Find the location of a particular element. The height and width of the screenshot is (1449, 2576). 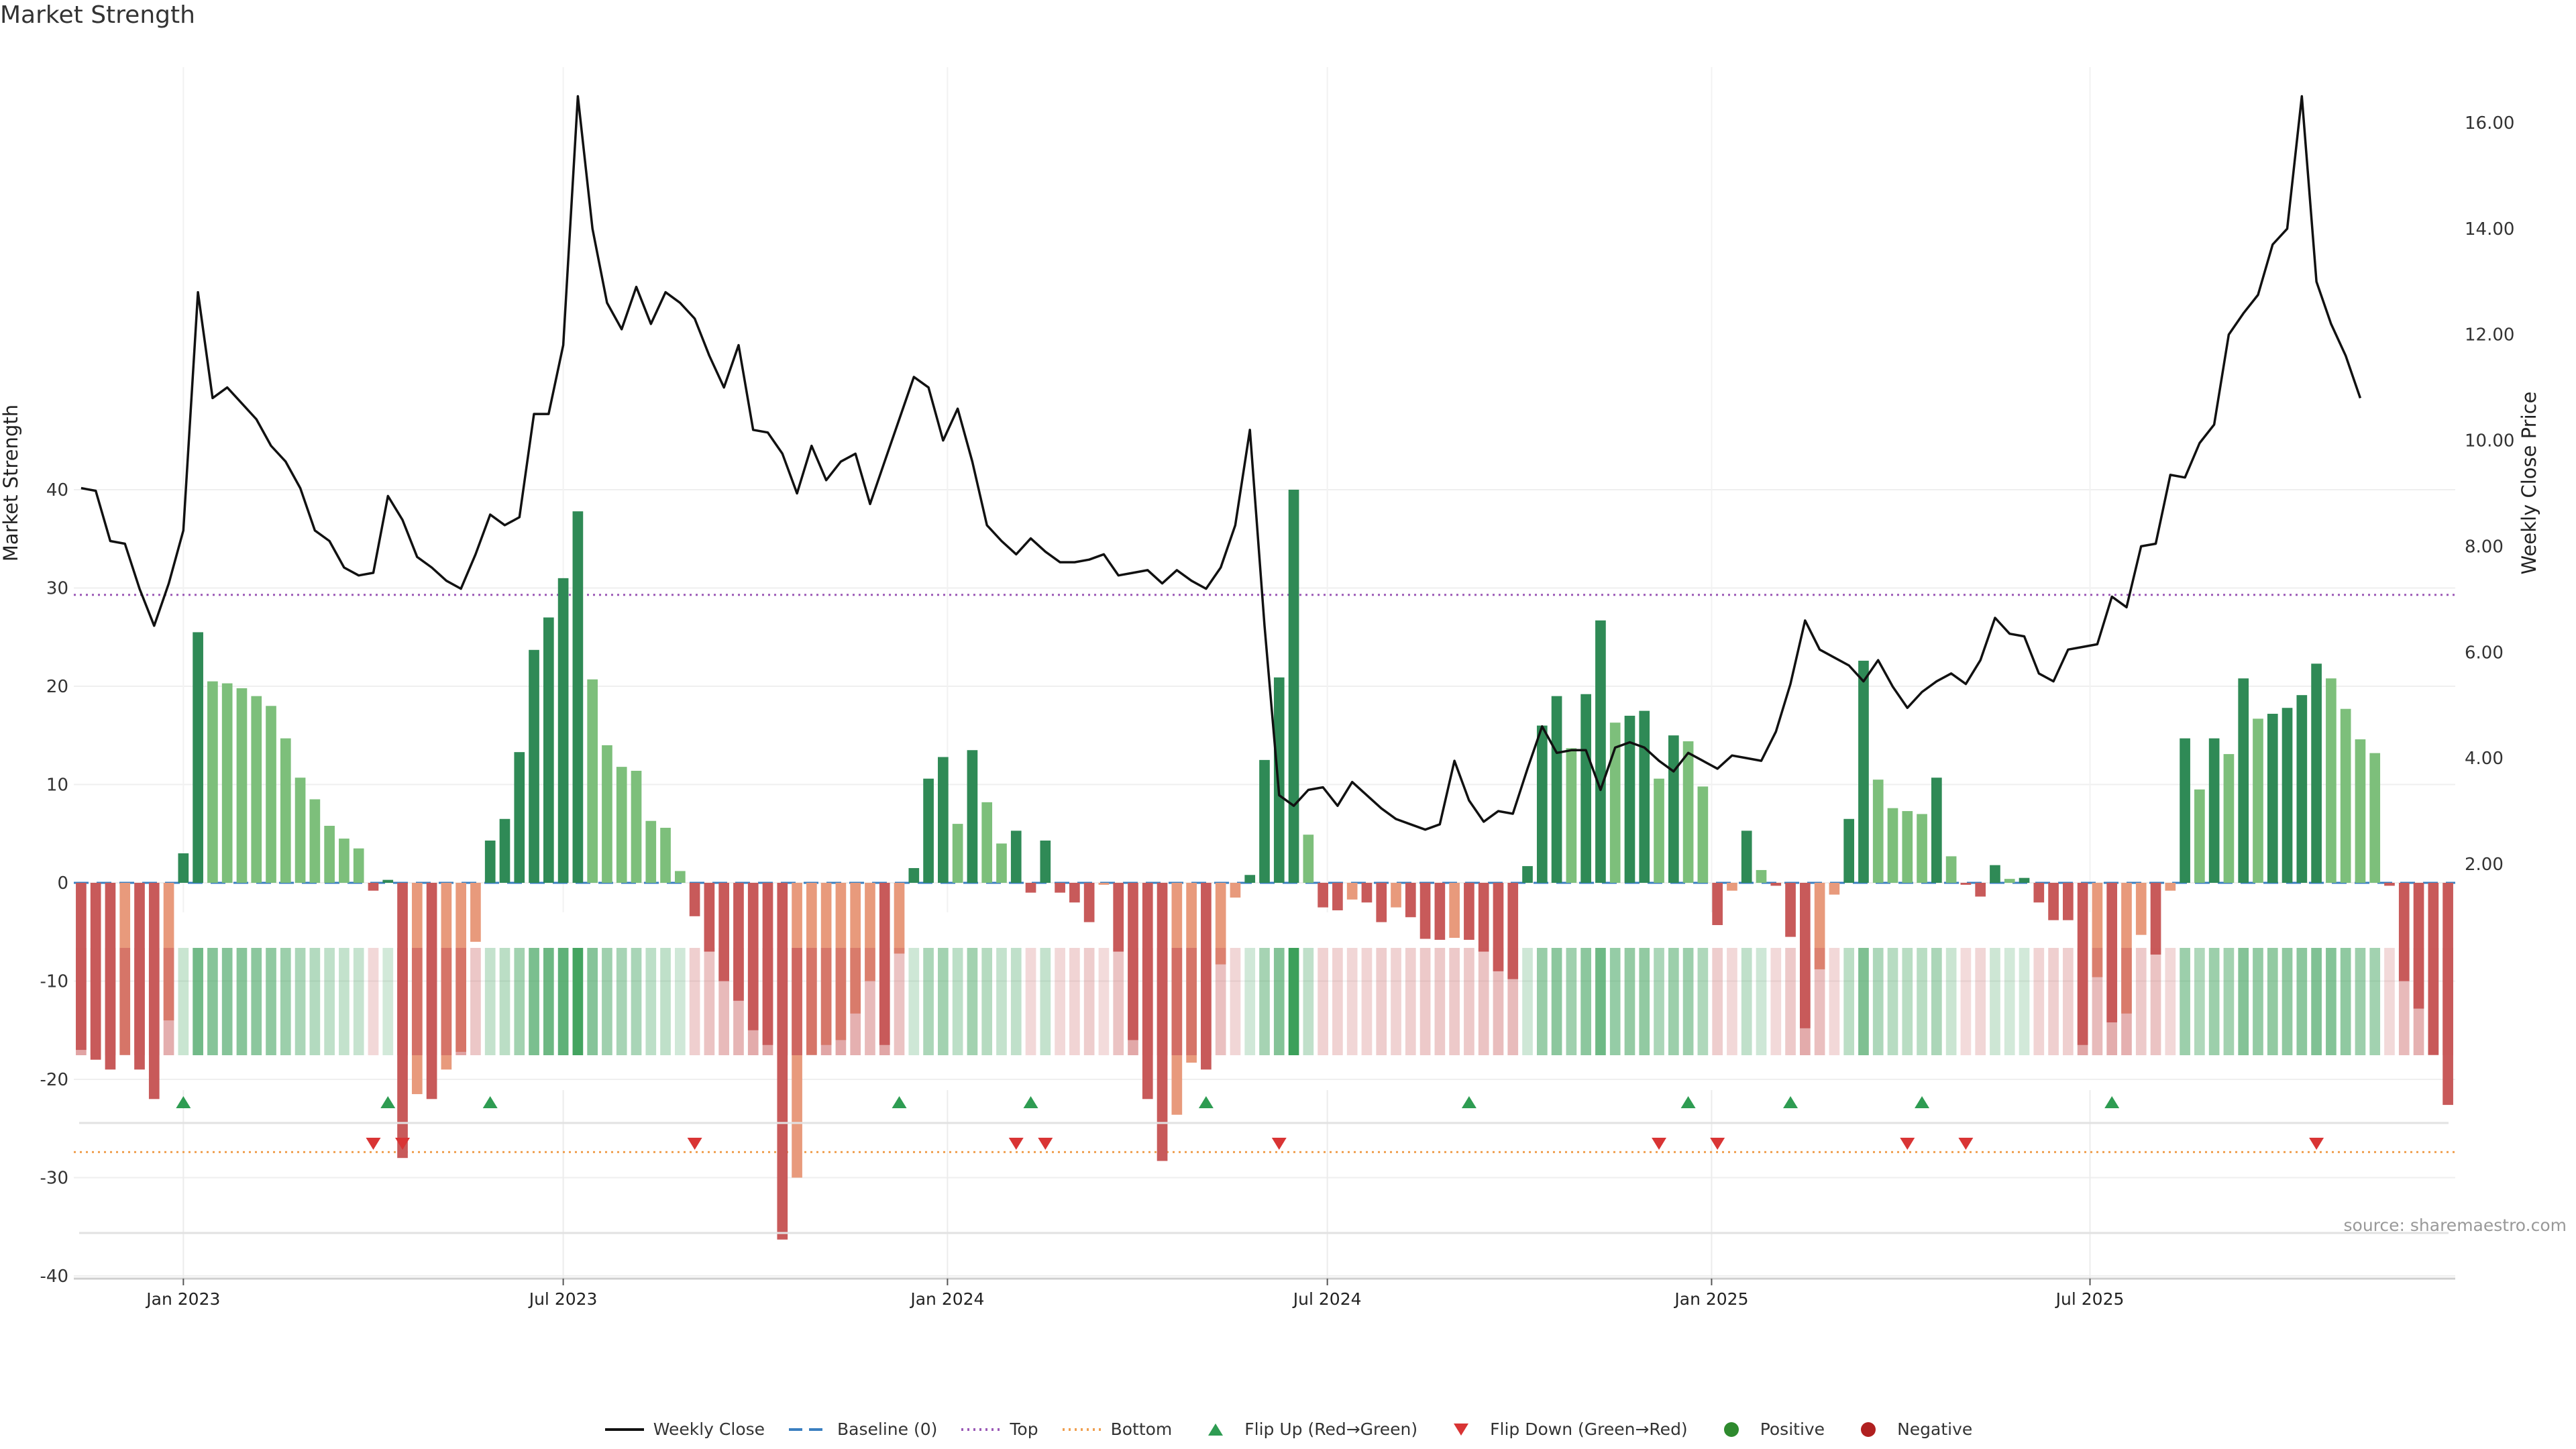

y2-tick-label: 8.00 is located at coordinates (2484, 547).